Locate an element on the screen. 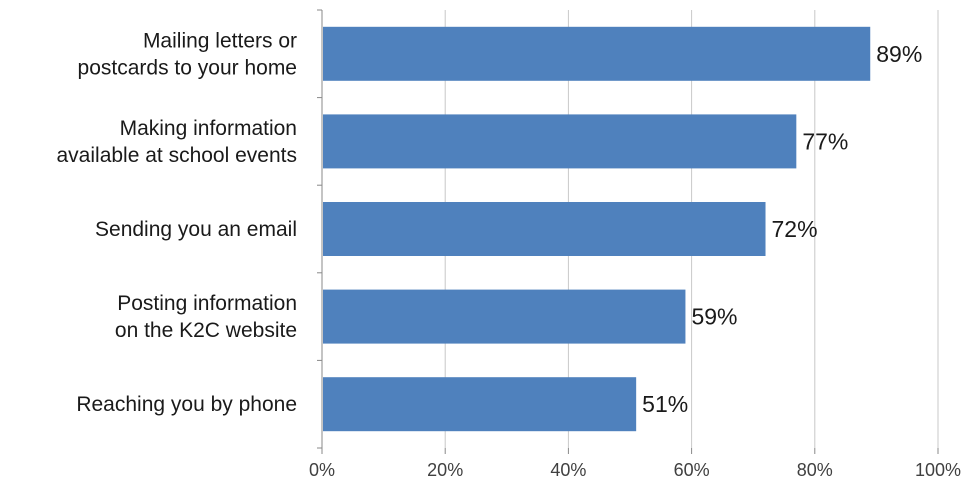 The width and height of the screenshot is (968, 490). category-label-0: Mailing letters or postcards to your home is located at coordinates (187, 54).